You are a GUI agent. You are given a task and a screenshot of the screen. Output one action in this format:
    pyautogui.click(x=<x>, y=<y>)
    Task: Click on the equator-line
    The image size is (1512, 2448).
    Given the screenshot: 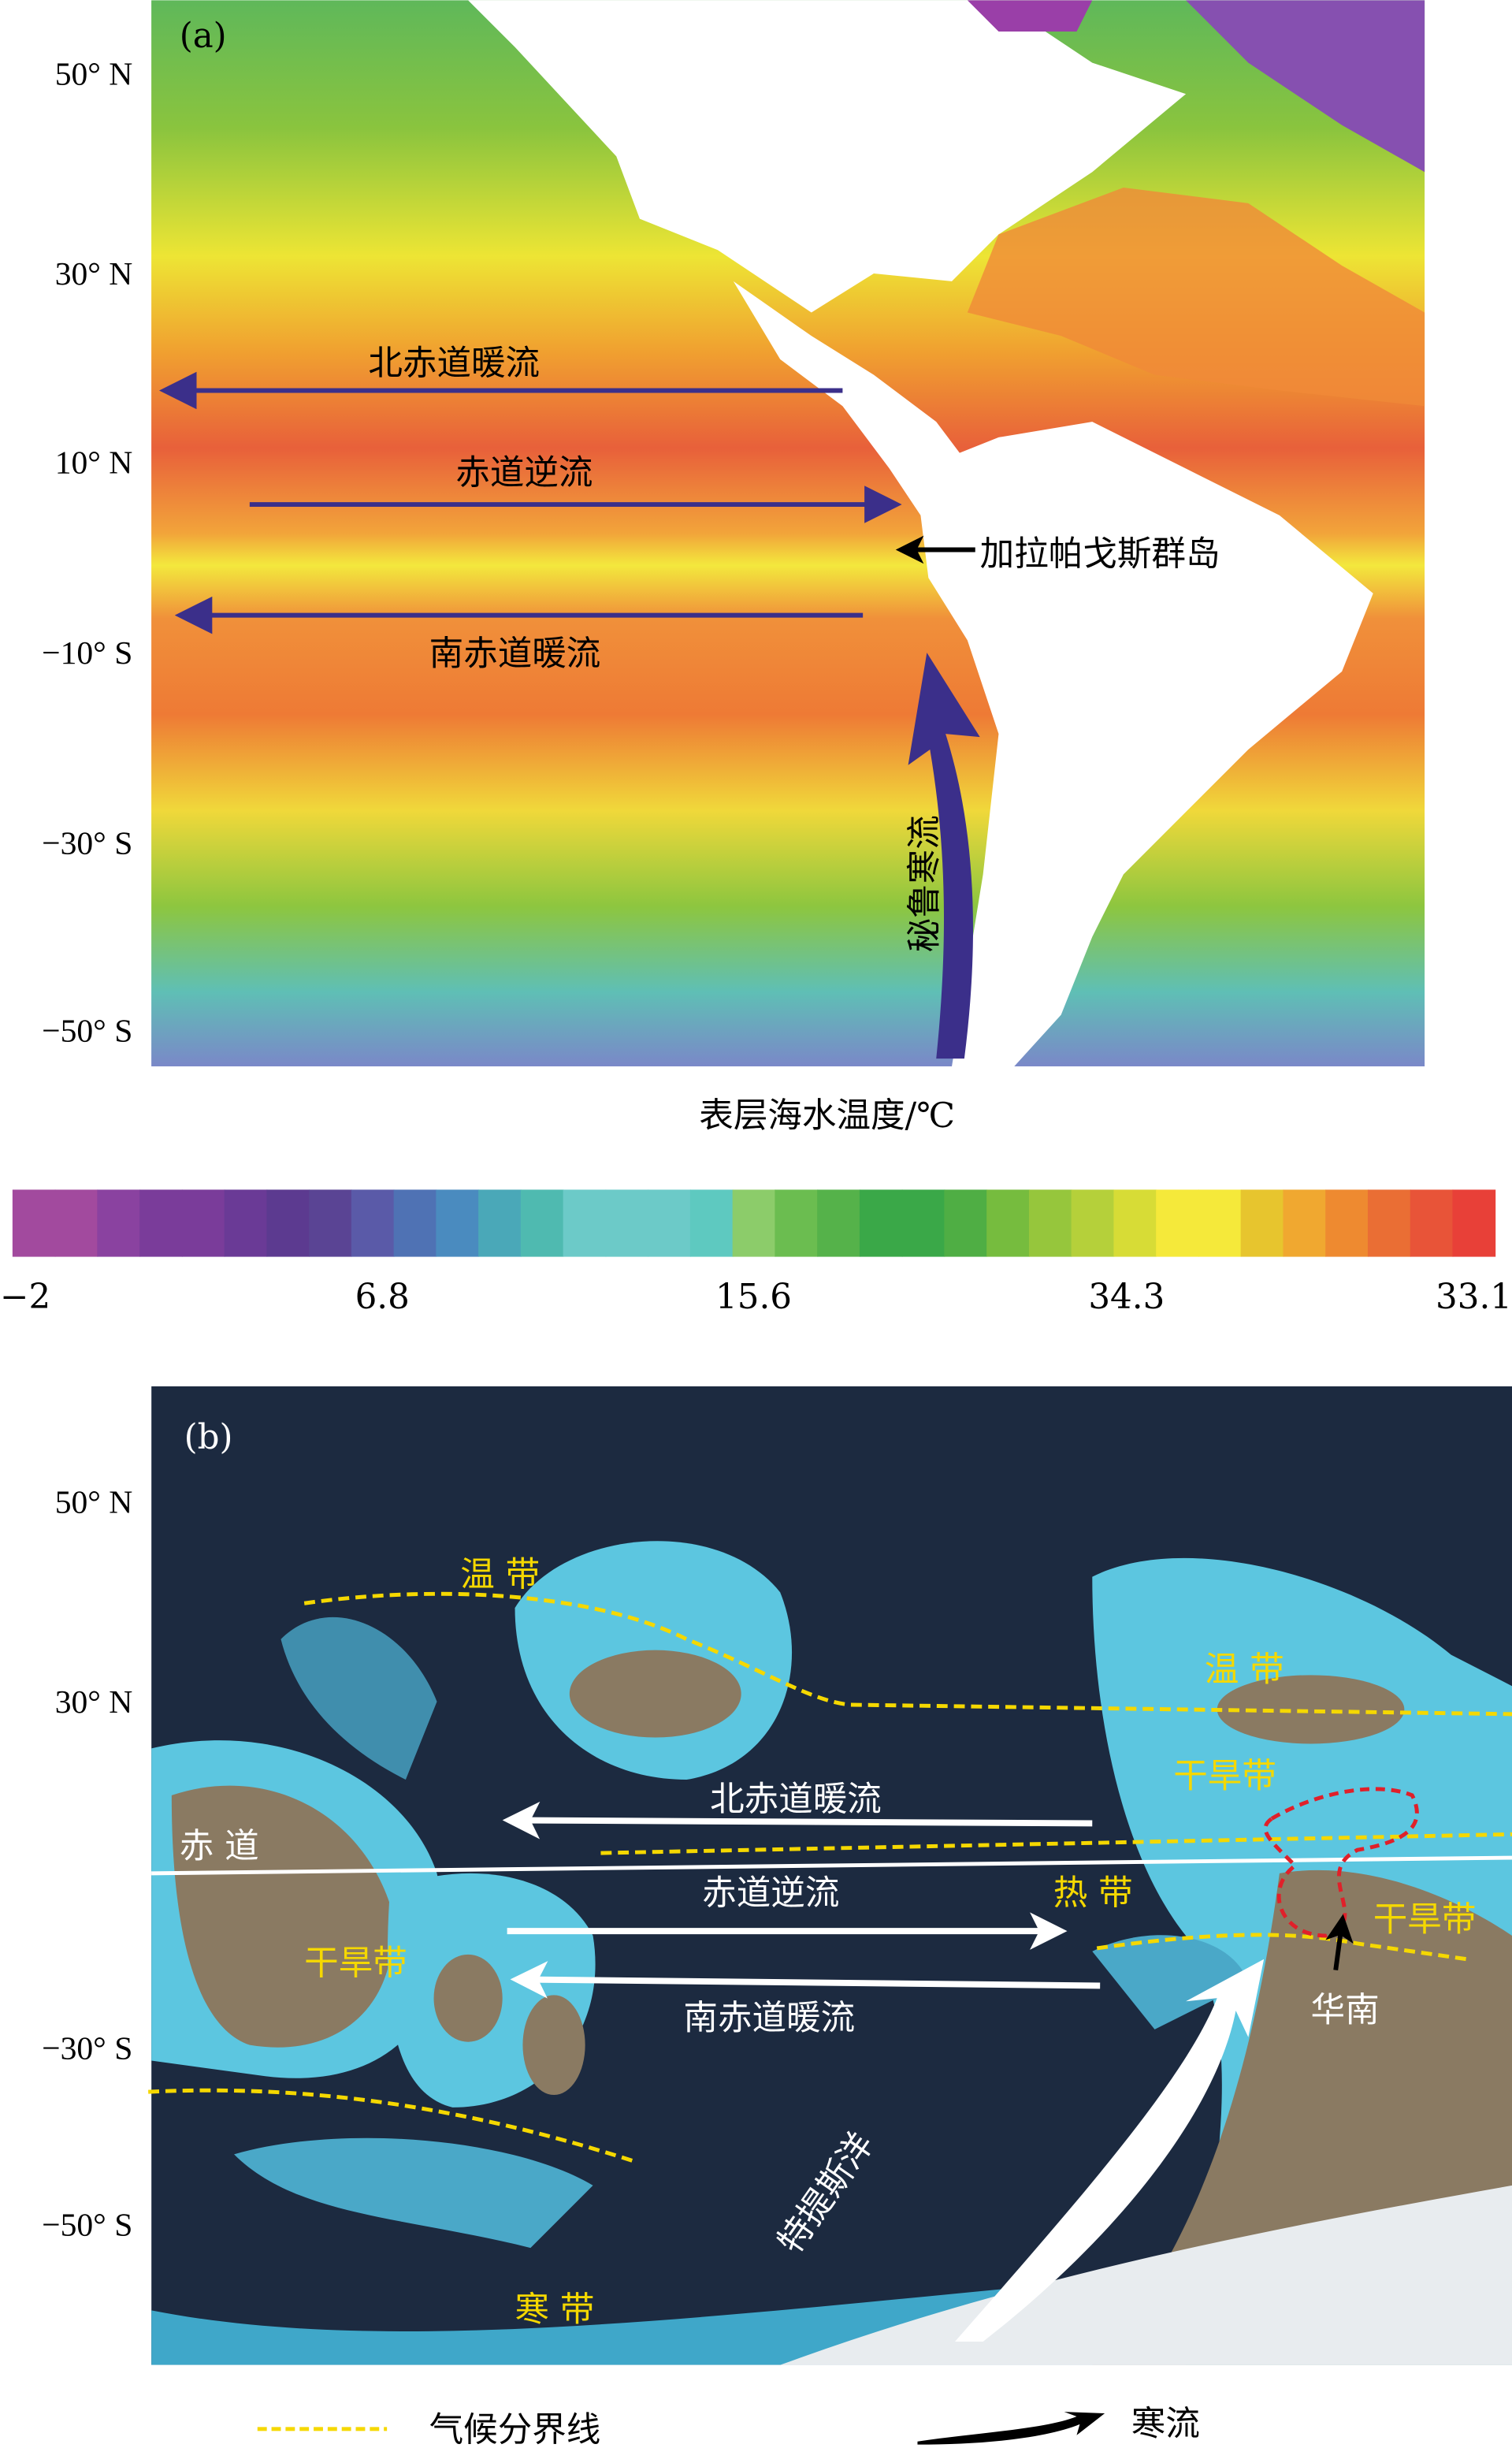 What is the action you would take?
    pyautogui.click(x=831, y=1865)
    